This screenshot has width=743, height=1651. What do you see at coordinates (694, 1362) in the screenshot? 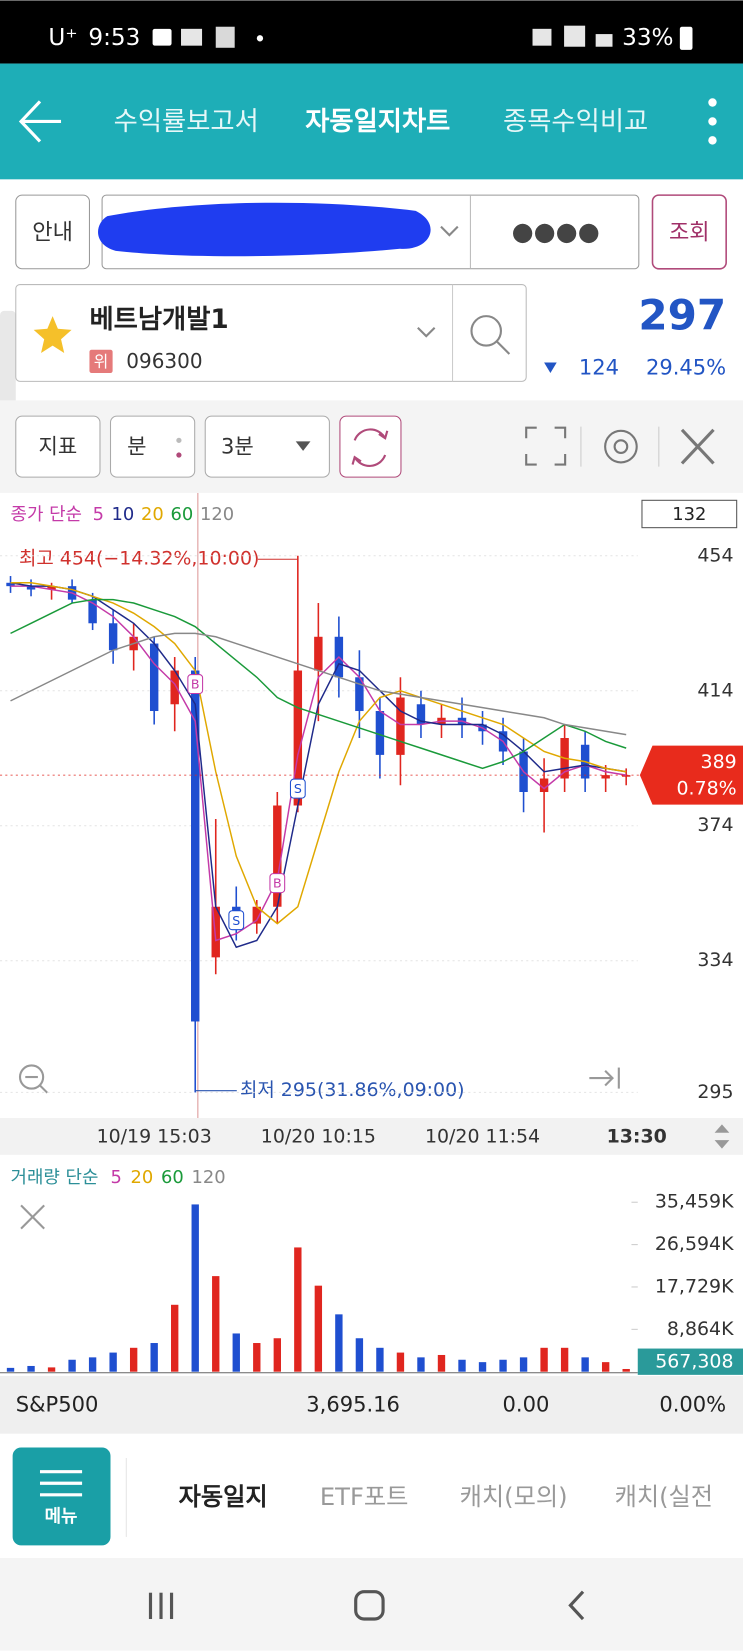
I see `last-volume: 567,308` at bounding box center [694, 1362].